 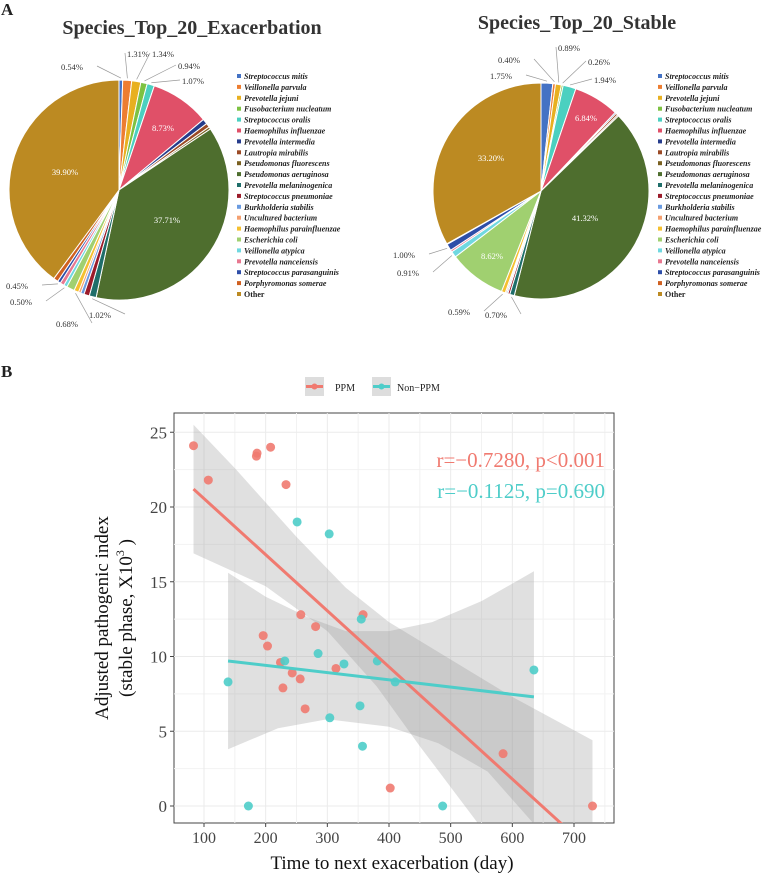 What do you see at coordinates (389, 838) in the screenshot?
I see `x-tick-label: 400` at bounding box center [389, 838].